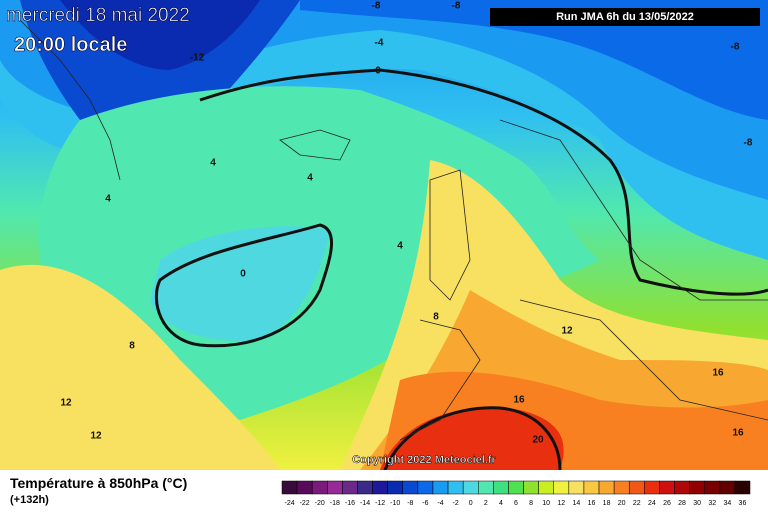  Describe the element at coordinates (561, 503) in the screenshot. I see `colorbar-label: 12` at that location.